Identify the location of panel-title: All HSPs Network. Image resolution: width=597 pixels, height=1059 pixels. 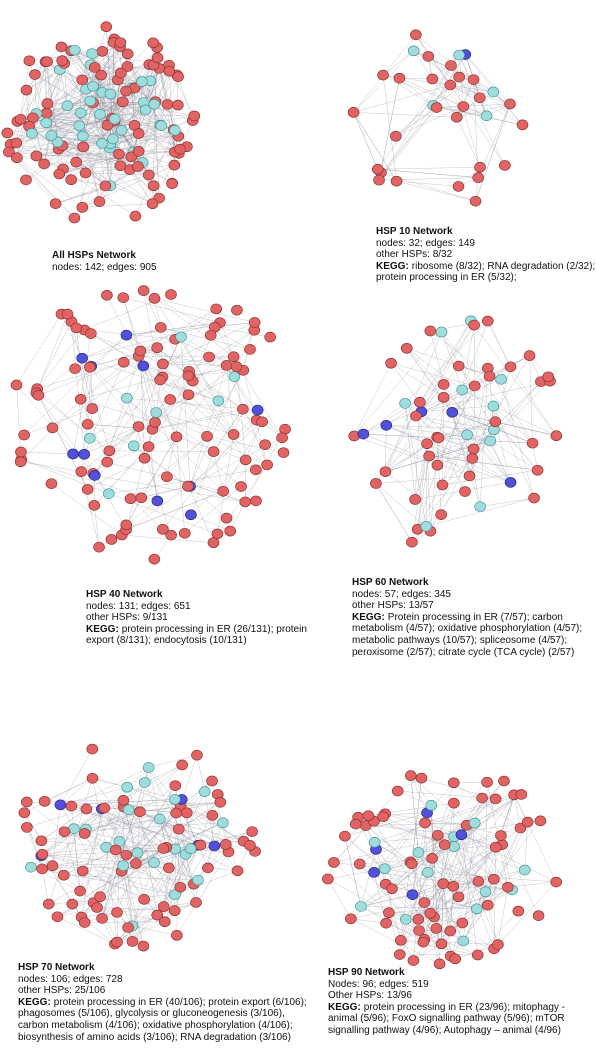
(94, 255).